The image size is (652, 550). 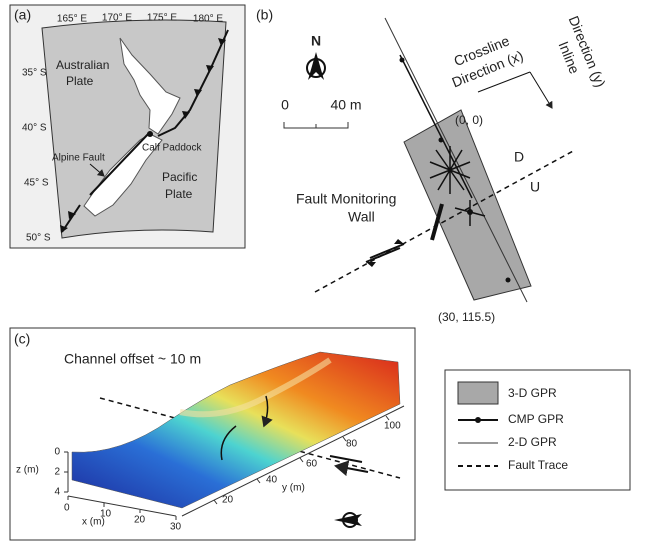 What do you see at coordinates (57, 472) in the screenshot?
I see `z-tick: 2` at bounding box center [57, 472].